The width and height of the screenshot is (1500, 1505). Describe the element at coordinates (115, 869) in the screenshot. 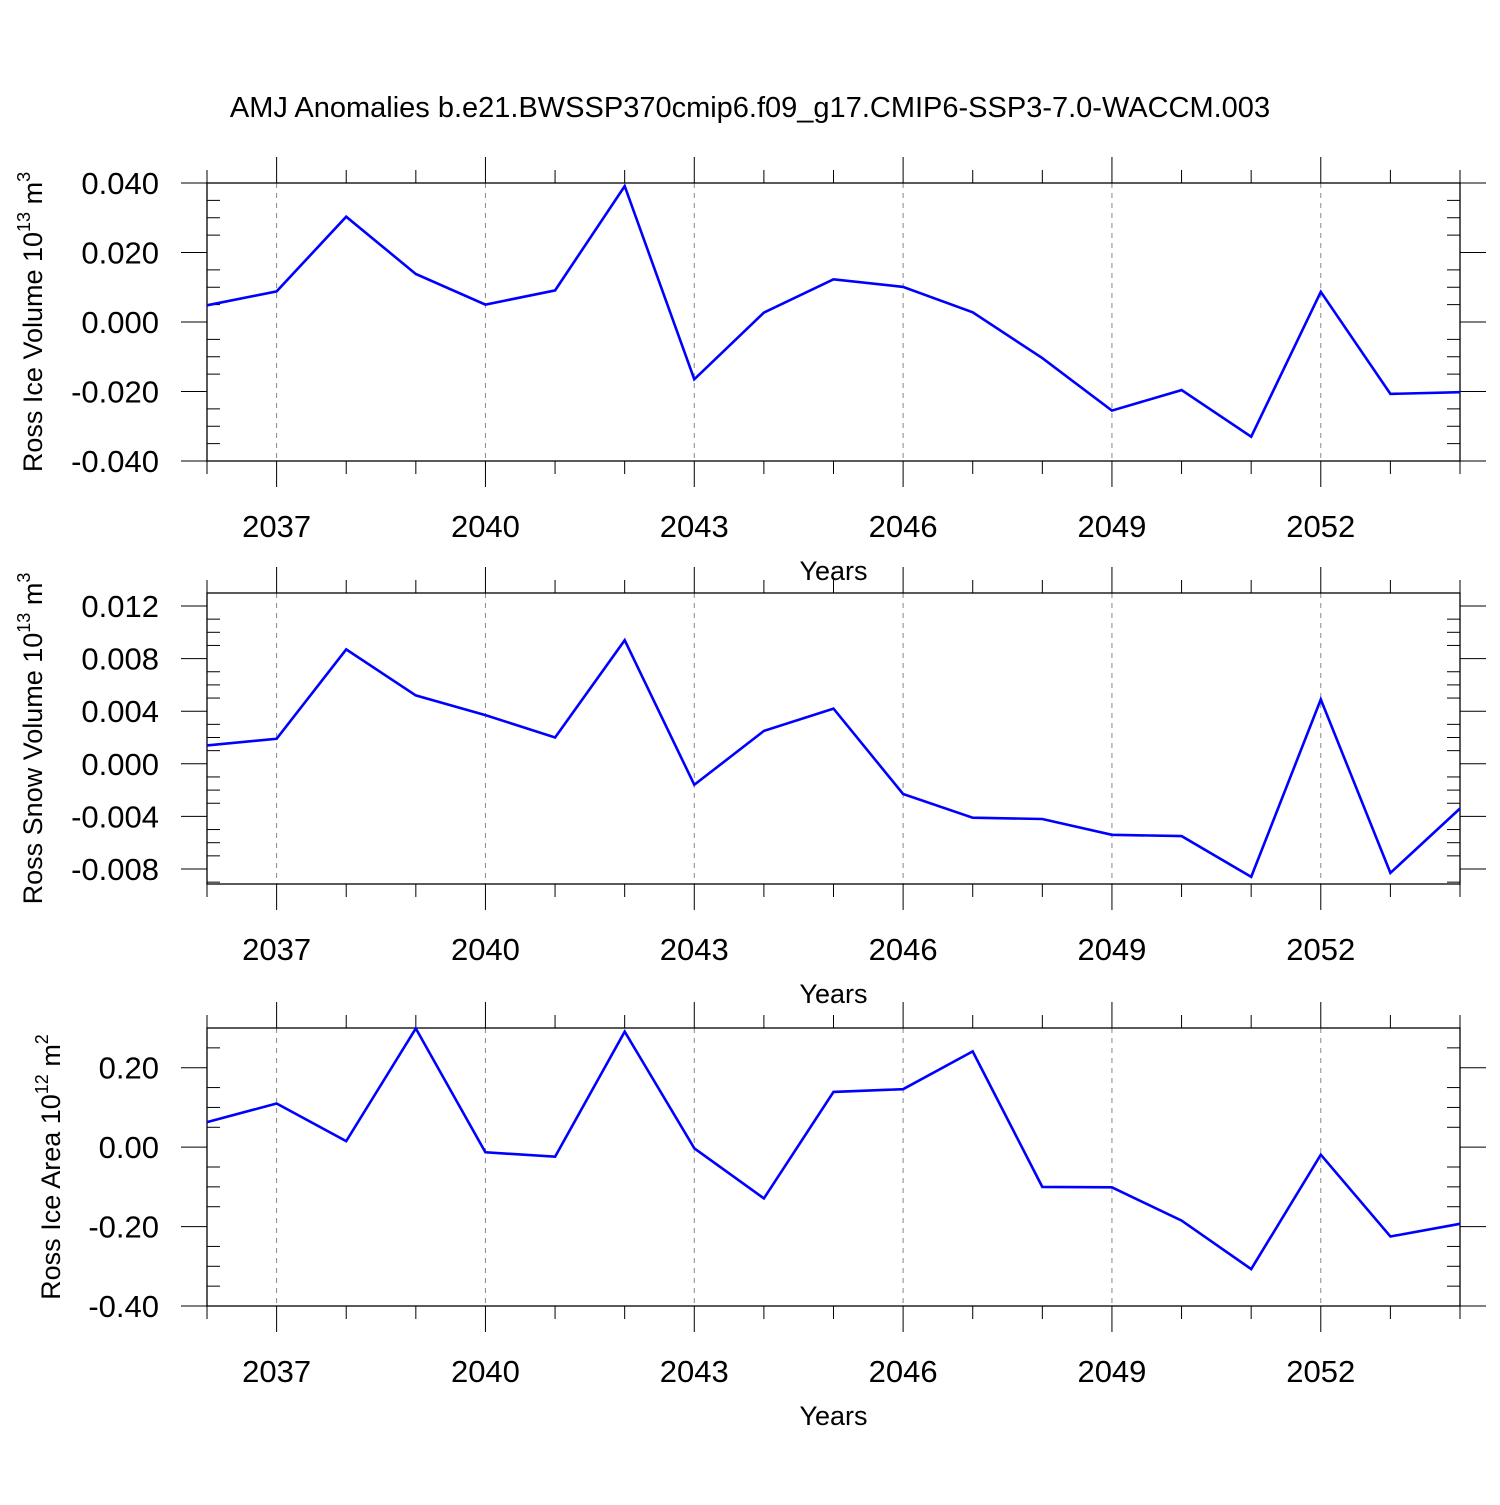

I see `y-tick-label: -0.008` at that location.